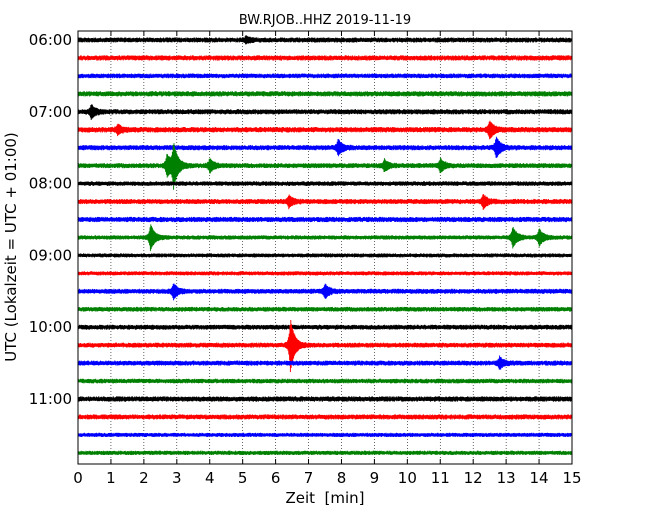 The width and height of the screenshot is (650, 520). Describe the element at coordinates (342, 478) in the screenshot. I see `x-tick-label: 8` at that location.